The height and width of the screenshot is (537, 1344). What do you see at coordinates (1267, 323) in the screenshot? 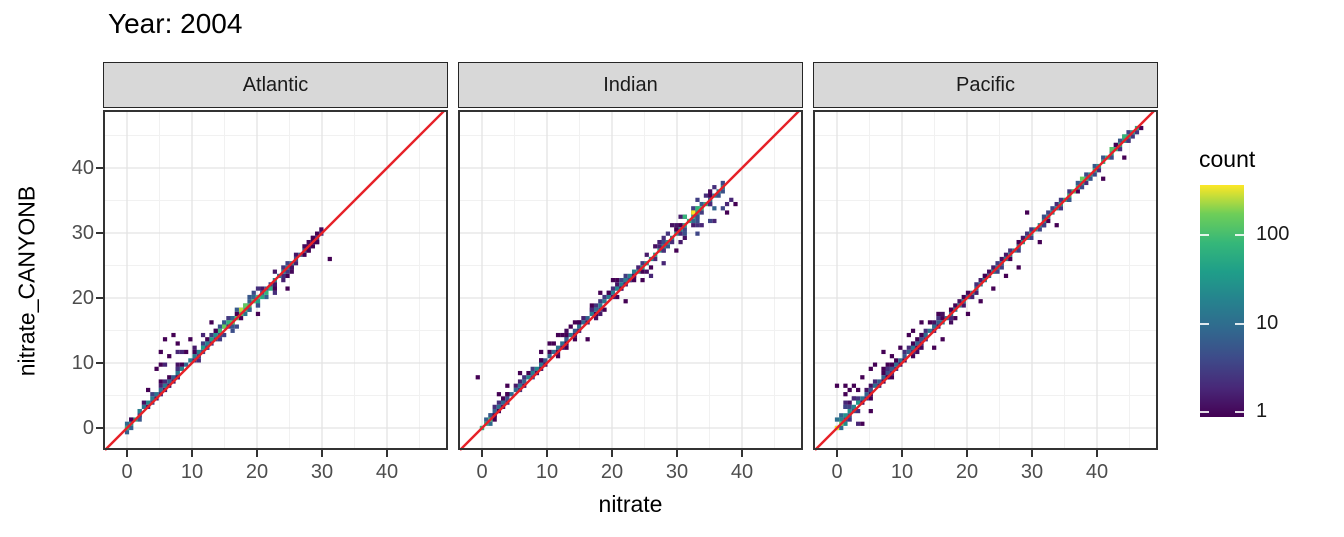
I see `legend-tick-label: 10` at bounding box center [1267, 323].